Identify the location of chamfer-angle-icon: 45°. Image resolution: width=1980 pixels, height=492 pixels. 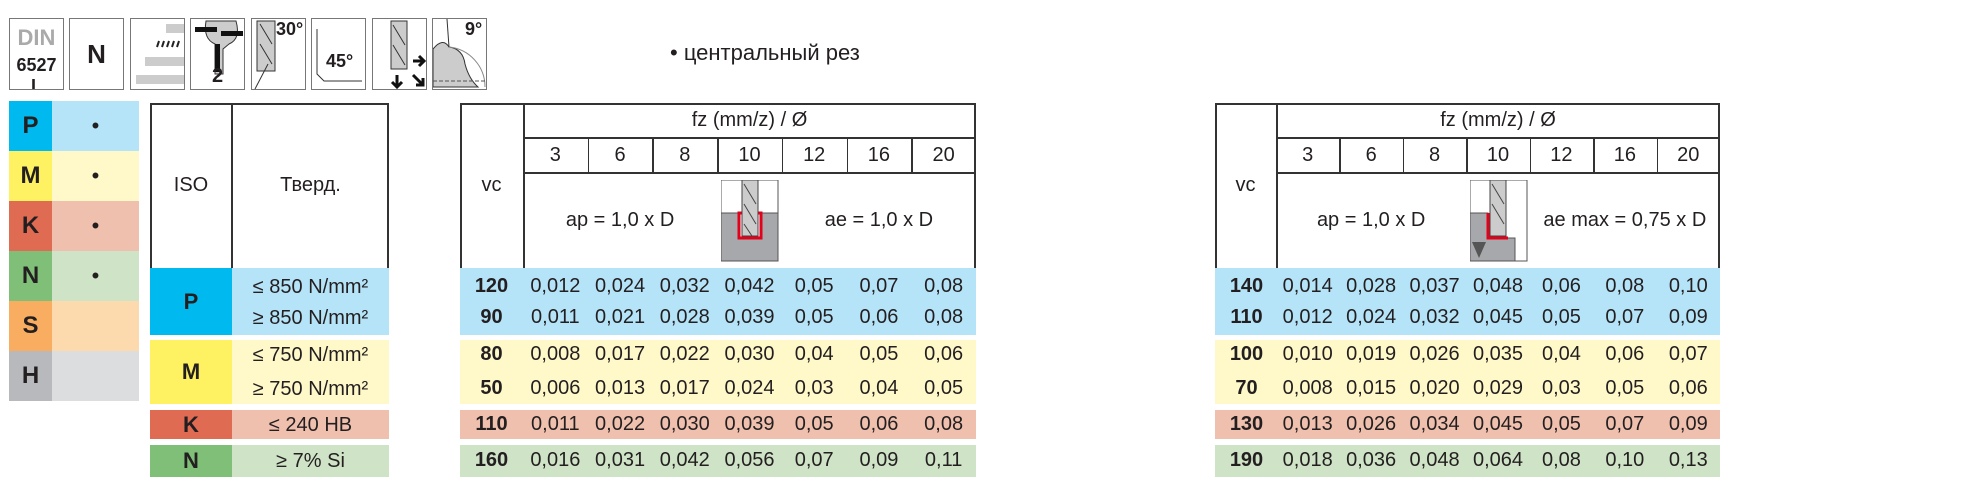
(338, 54).